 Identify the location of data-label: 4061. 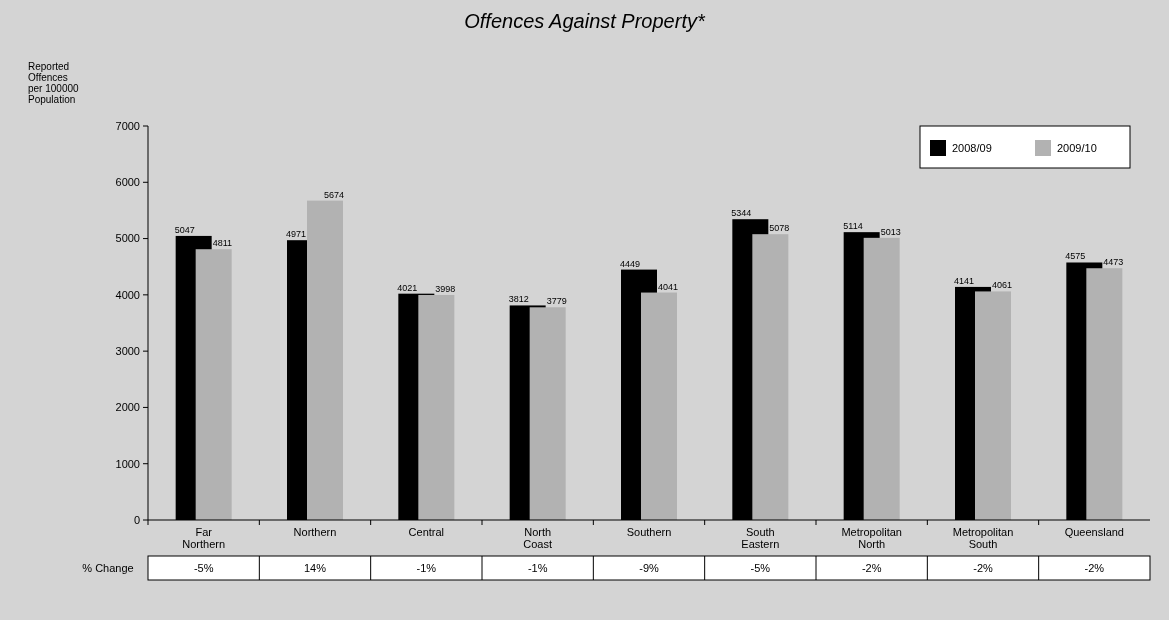
(1002, 285).